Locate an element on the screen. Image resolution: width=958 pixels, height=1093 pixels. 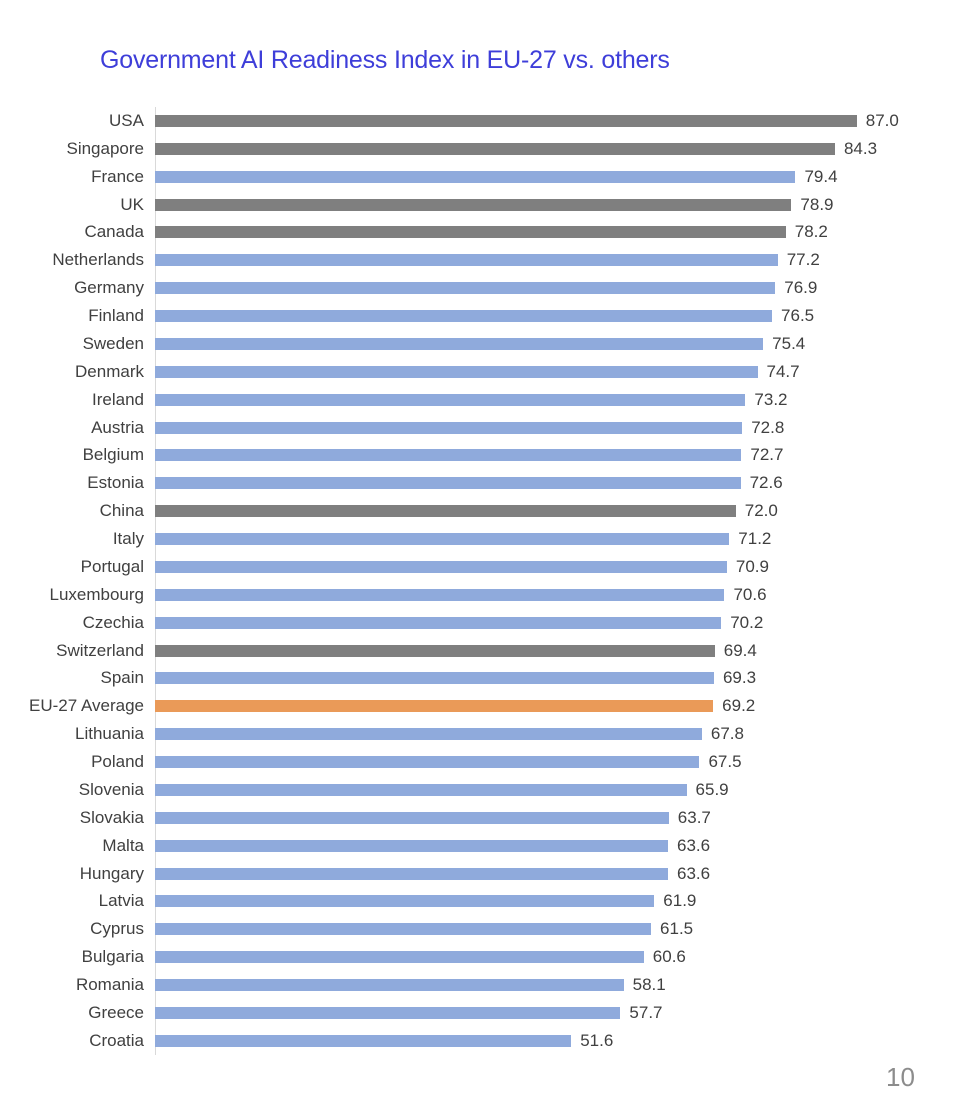
chart-row: Netherlands 77.2 is located at coordinates (479, 260).